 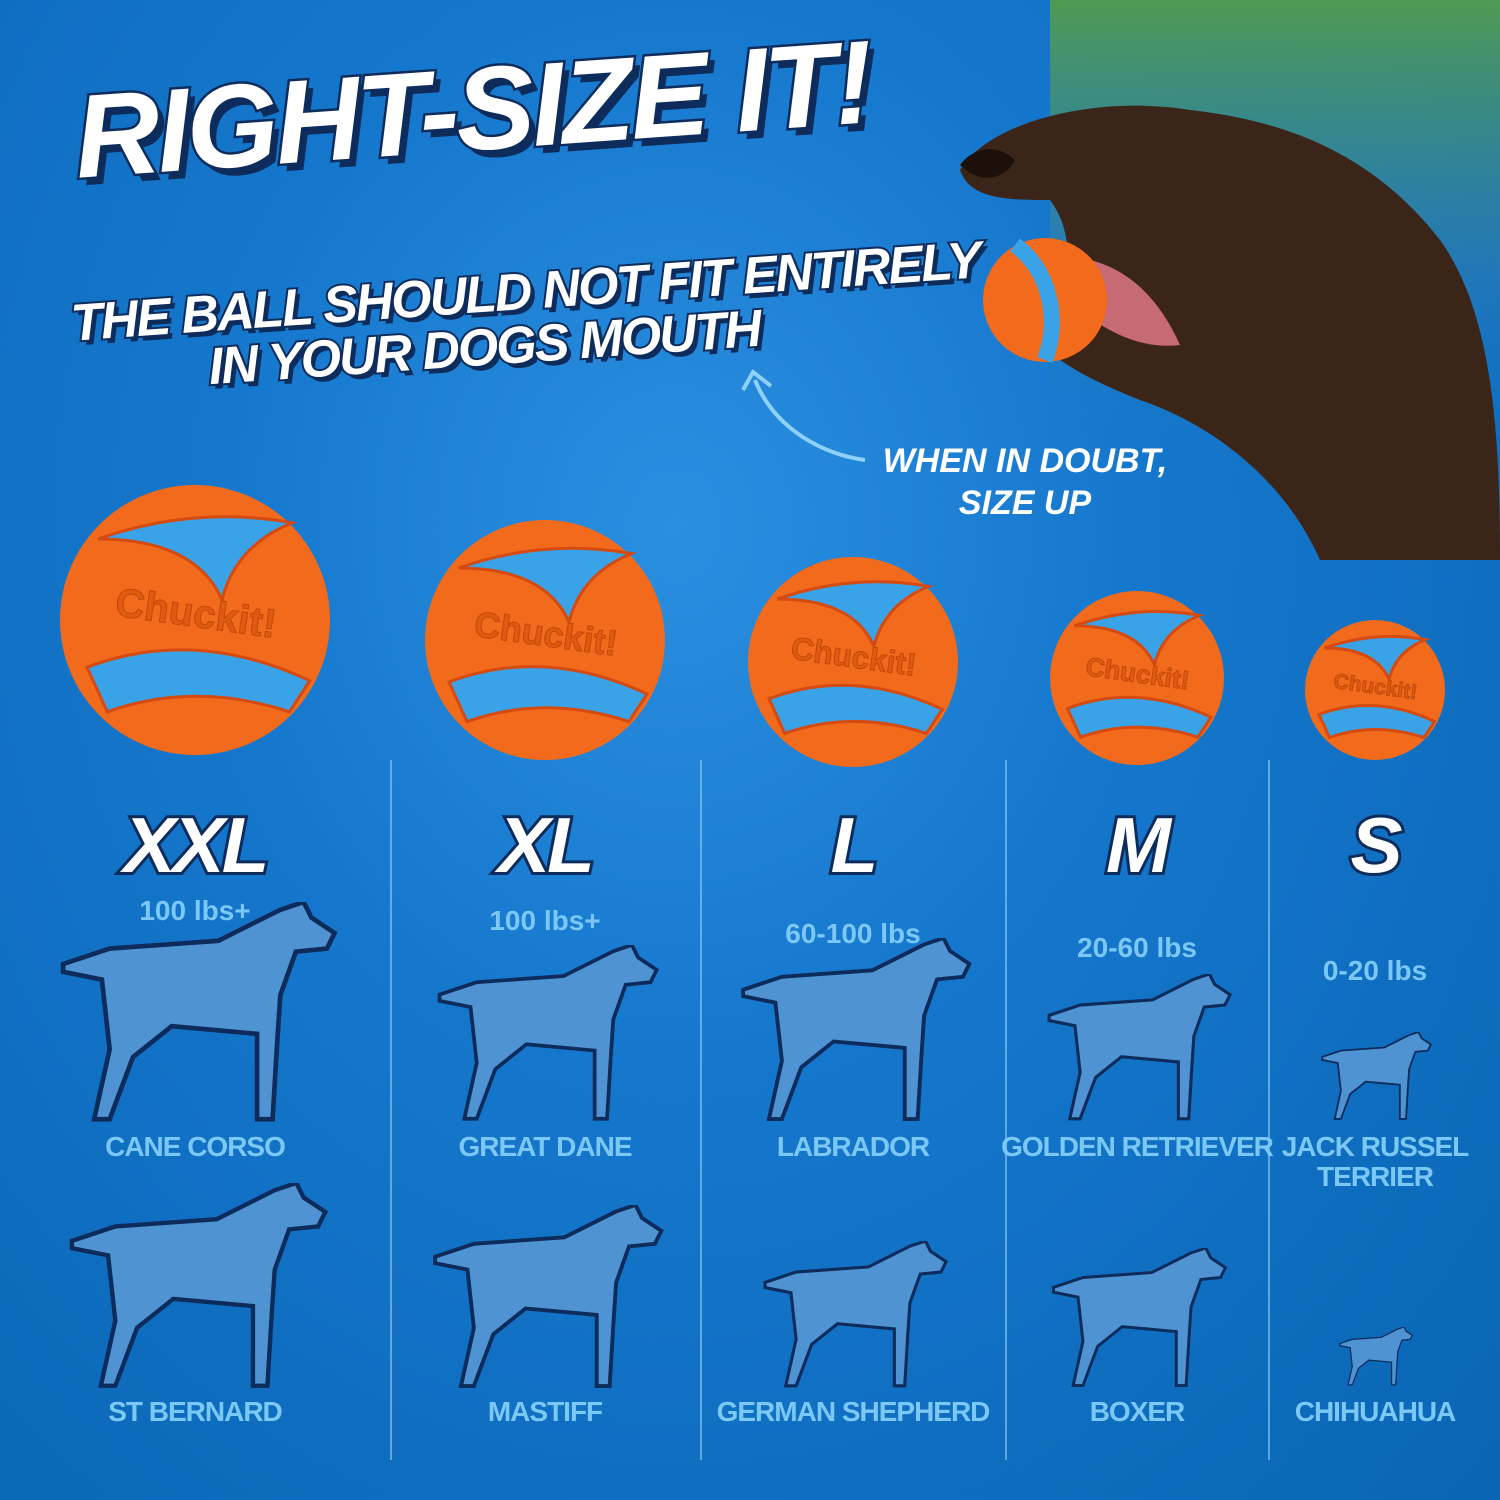 I want to click on ball-in-mouth, so click(x=1045, y=300).